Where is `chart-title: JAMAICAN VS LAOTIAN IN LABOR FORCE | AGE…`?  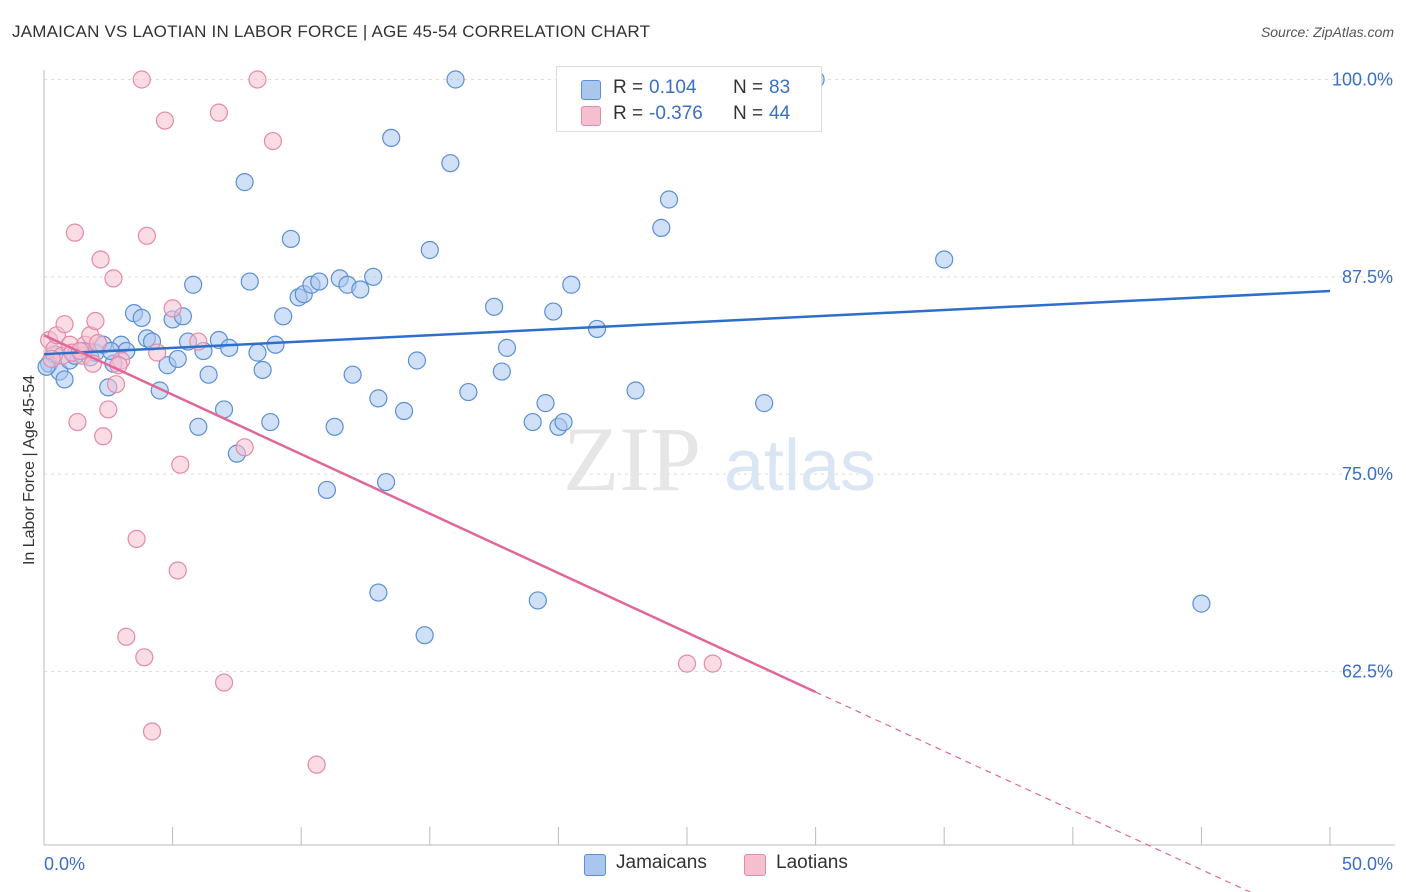
chart-title: JAMAICAN VS LAOTIAN IN LABOR FORCE | AGE… is located at coordinates (331, 31).